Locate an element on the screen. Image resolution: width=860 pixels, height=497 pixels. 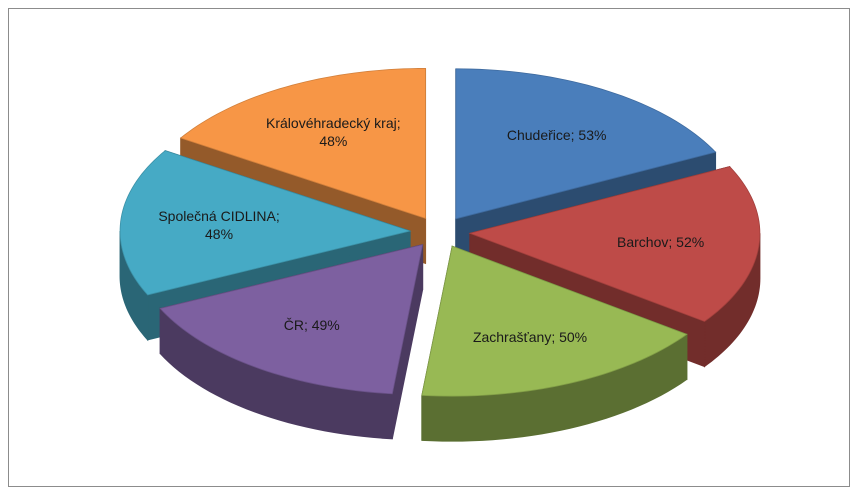
data-label: Zachrašťany; 50% is located at coordinates (530, 336).